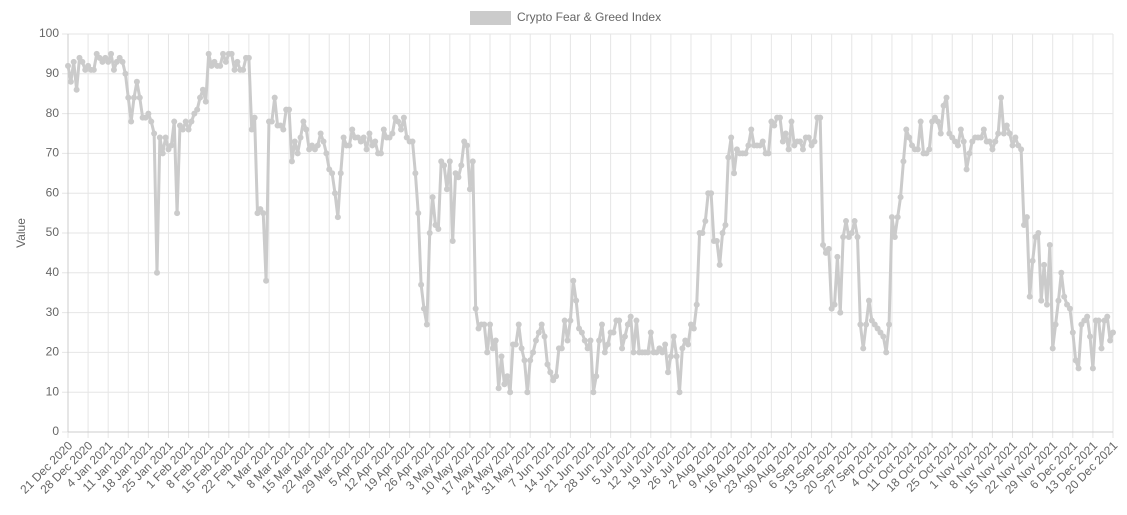 The width and height of the screenshot is (1127, 515). What do you see at coordinates (53, 352) in the screenshot?
I see `y-tick-label: 20` at bounding box center [53, 352].